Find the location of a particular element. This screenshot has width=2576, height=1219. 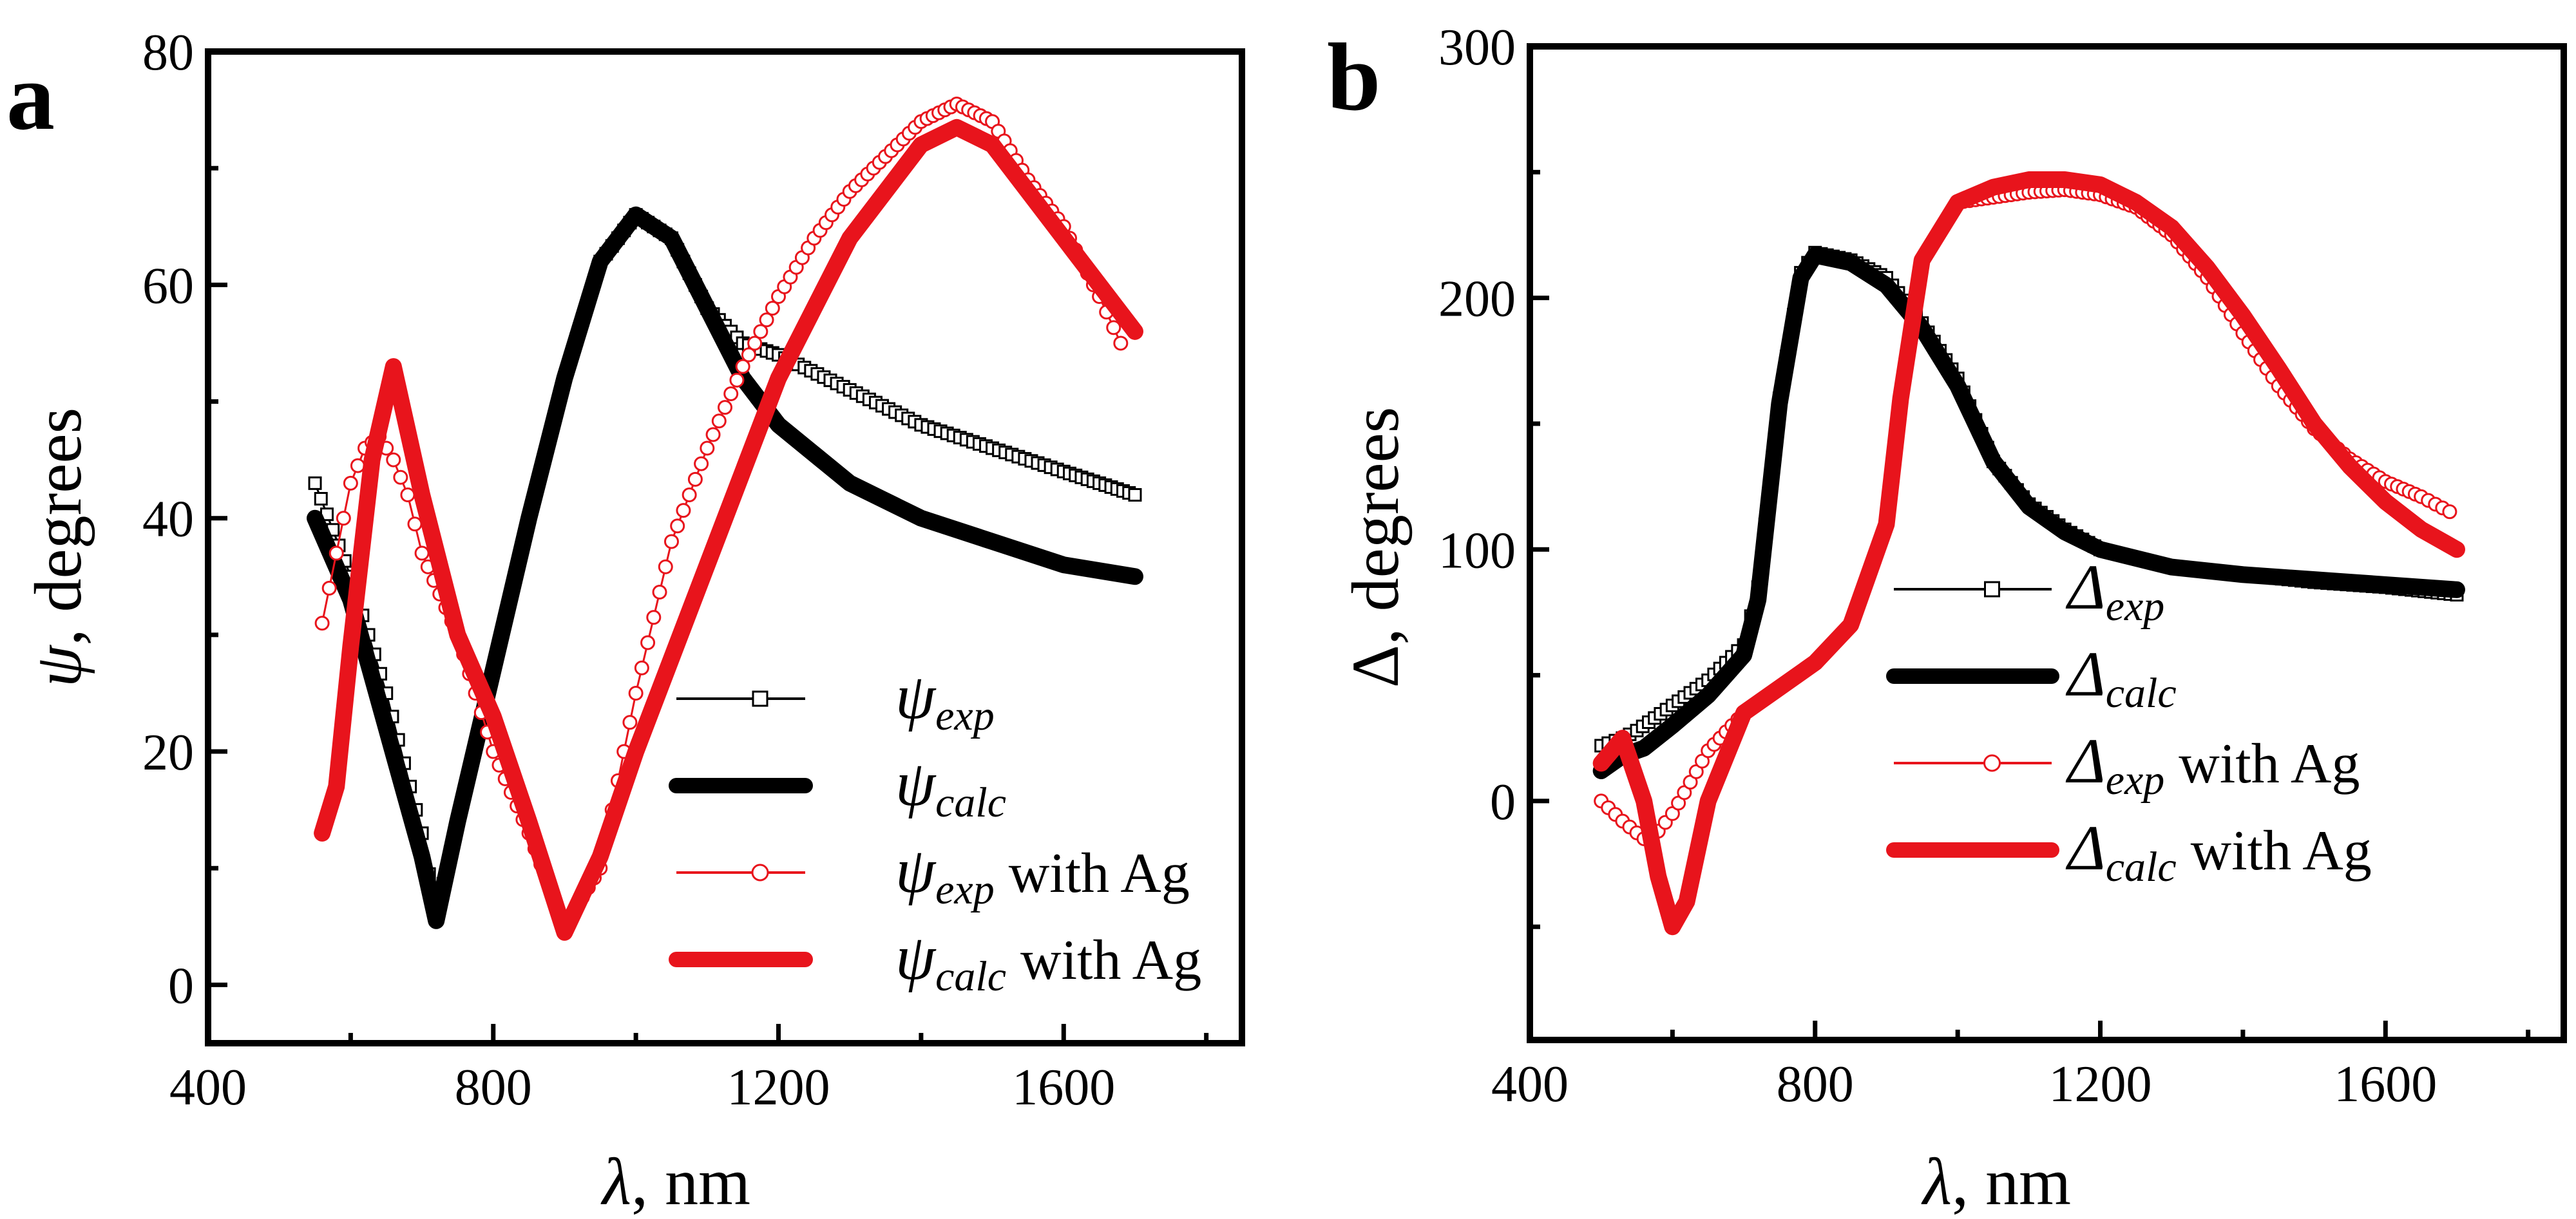

panel-a-legend: ψexp ψcalc ψexp with Ag ψcalc with Ag is located at coordinates (935, 831).